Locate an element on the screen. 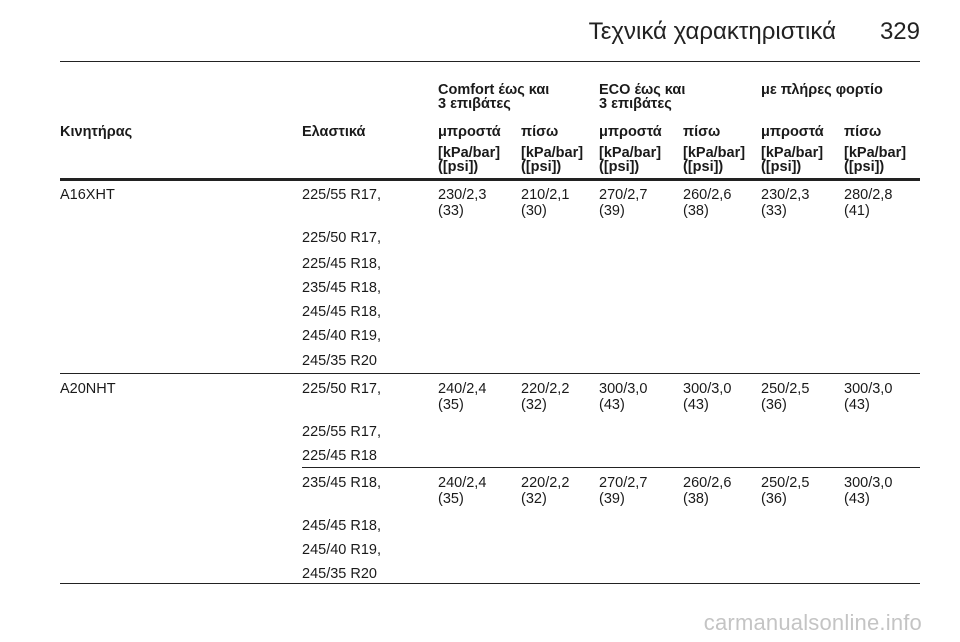 The height and width of the screenshot is (642, 960). group-comfort-line1: Comfort έως και is located at coordinates (494, 90).